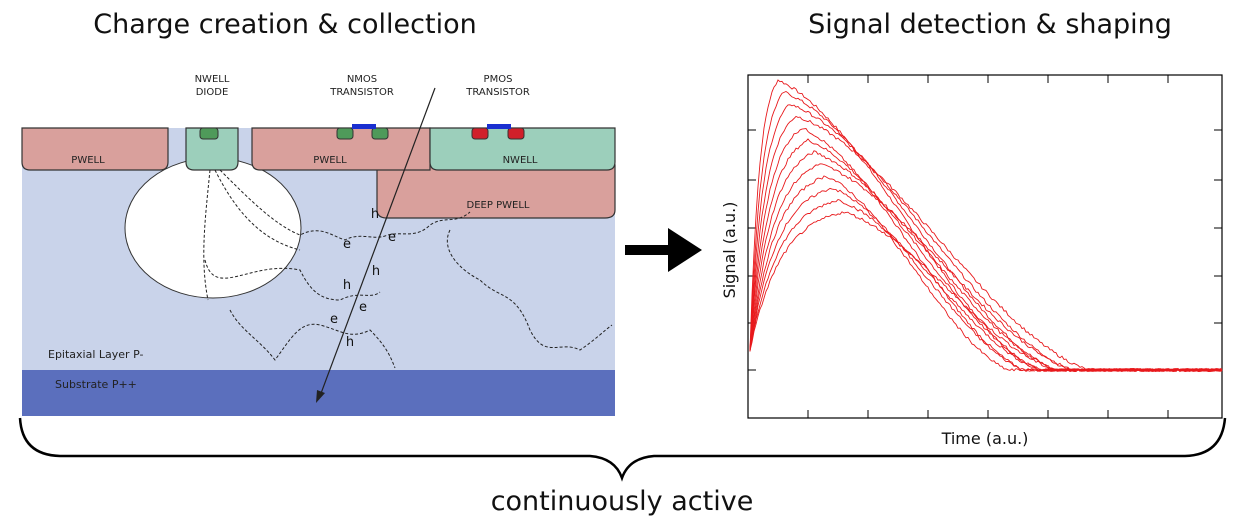  I want to click on arrow-head, so click(685, 250).